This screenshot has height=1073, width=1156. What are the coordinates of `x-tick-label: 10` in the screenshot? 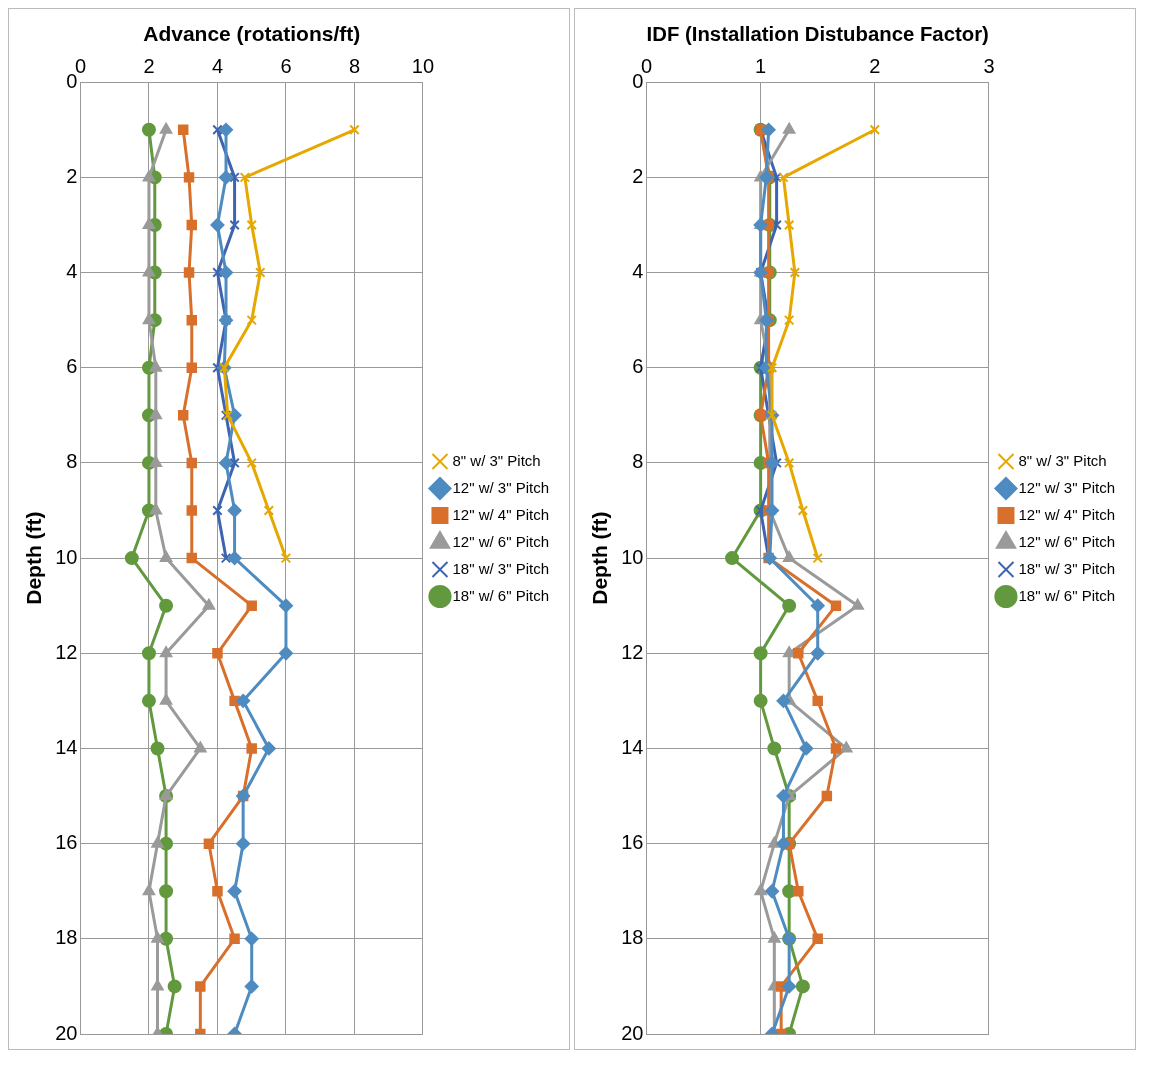 It's located at (423, 65).